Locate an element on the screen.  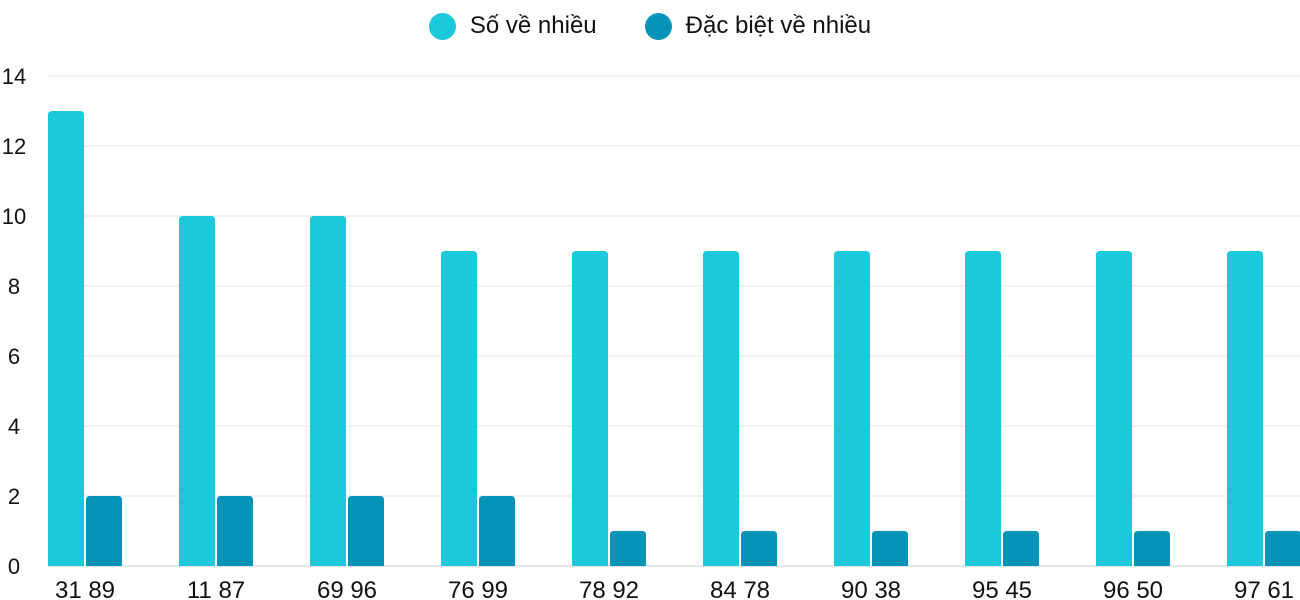
legend-label: Đặc biệt về nhiều is located at coordinates (778, 25).